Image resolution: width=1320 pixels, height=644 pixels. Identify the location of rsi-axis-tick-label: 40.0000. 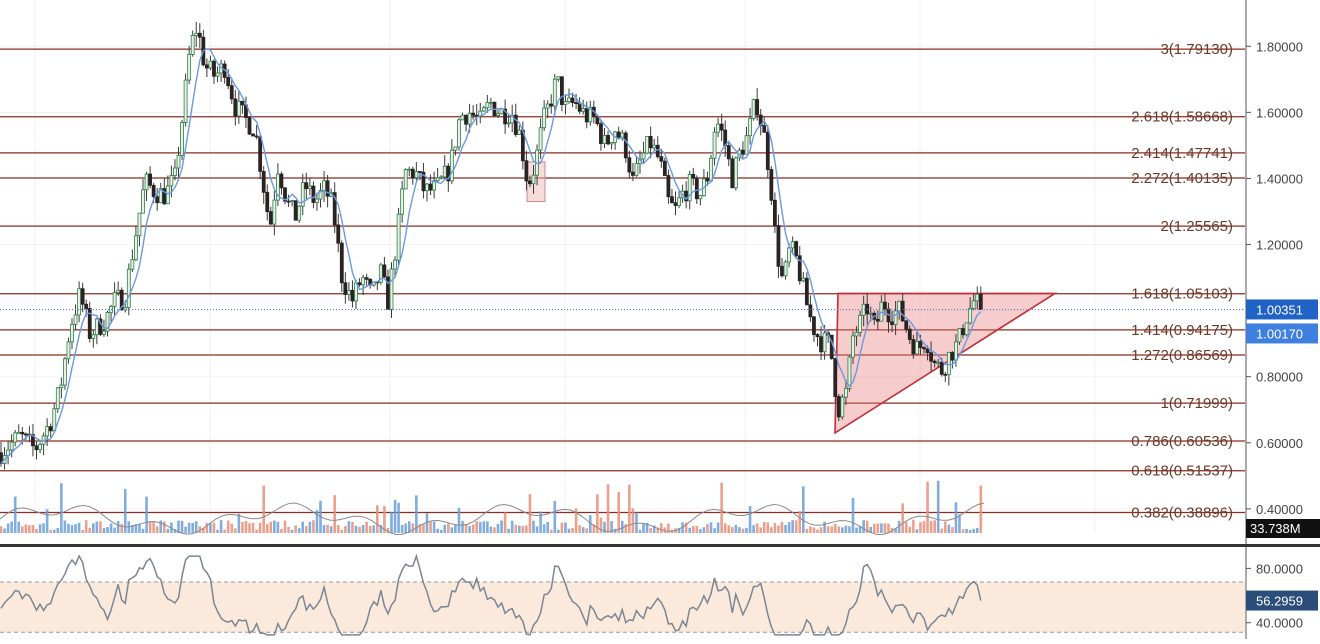
(1279, 623).